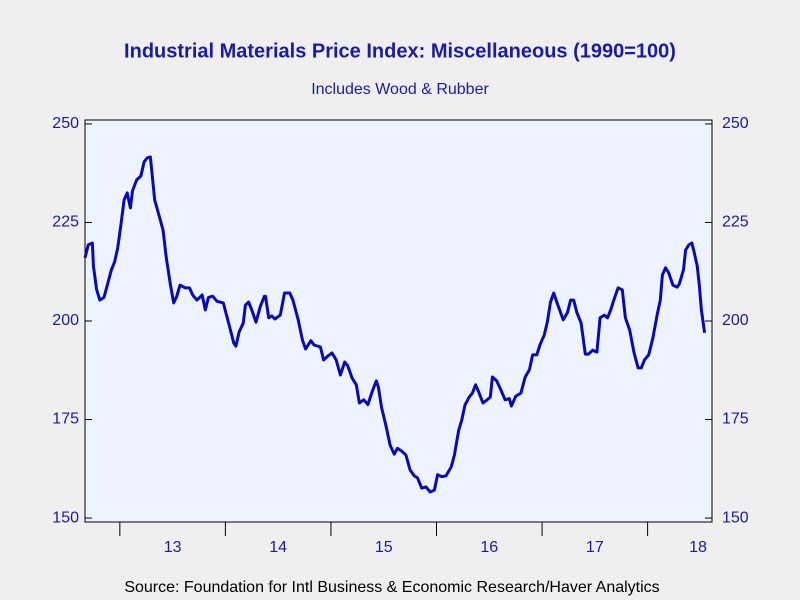 The image size is (800, 600). What do you see at coordinates (173, 547) in the screenshot?
I see `x-tick-label: 13` at bounding box center [173, 547].